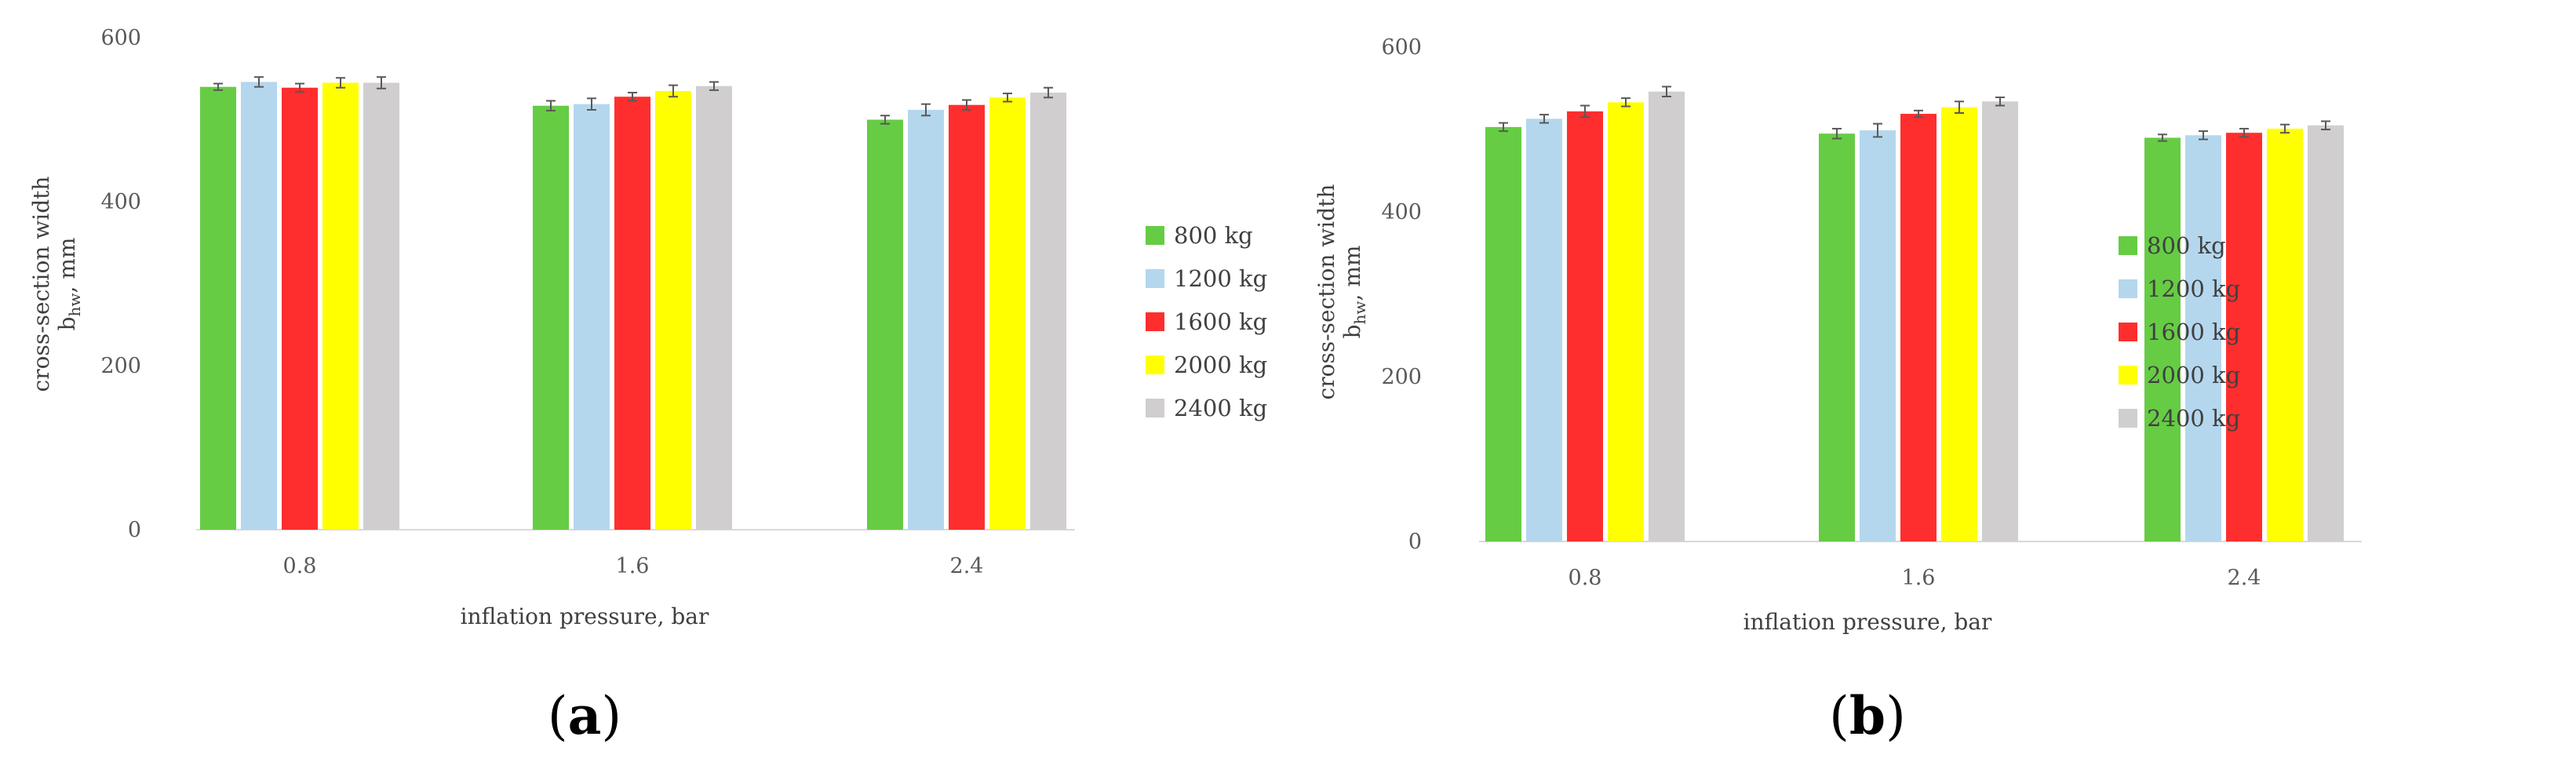  I want to click on legend-label-a-800-kg: 800 kg, so click(1213, 235).